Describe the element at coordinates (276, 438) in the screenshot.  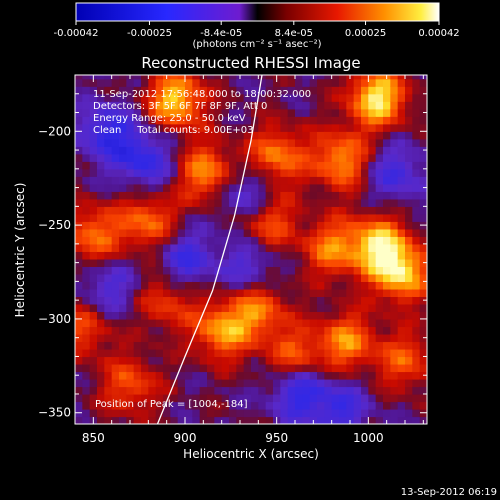
I see `x-tick-label: 950` at that location.